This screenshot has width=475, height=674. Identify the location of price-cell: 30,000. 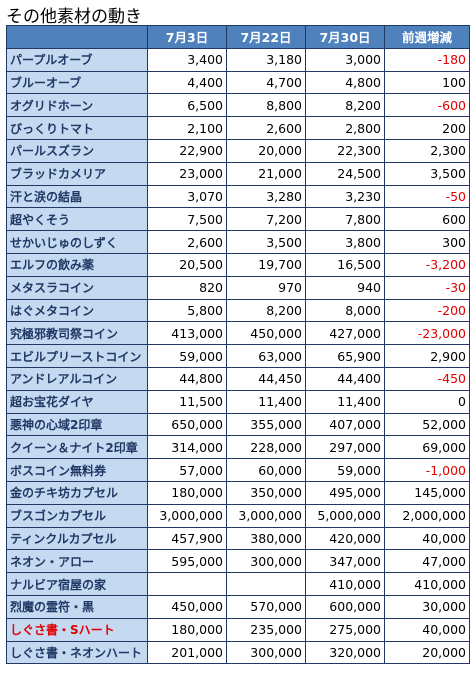
(427, 606).